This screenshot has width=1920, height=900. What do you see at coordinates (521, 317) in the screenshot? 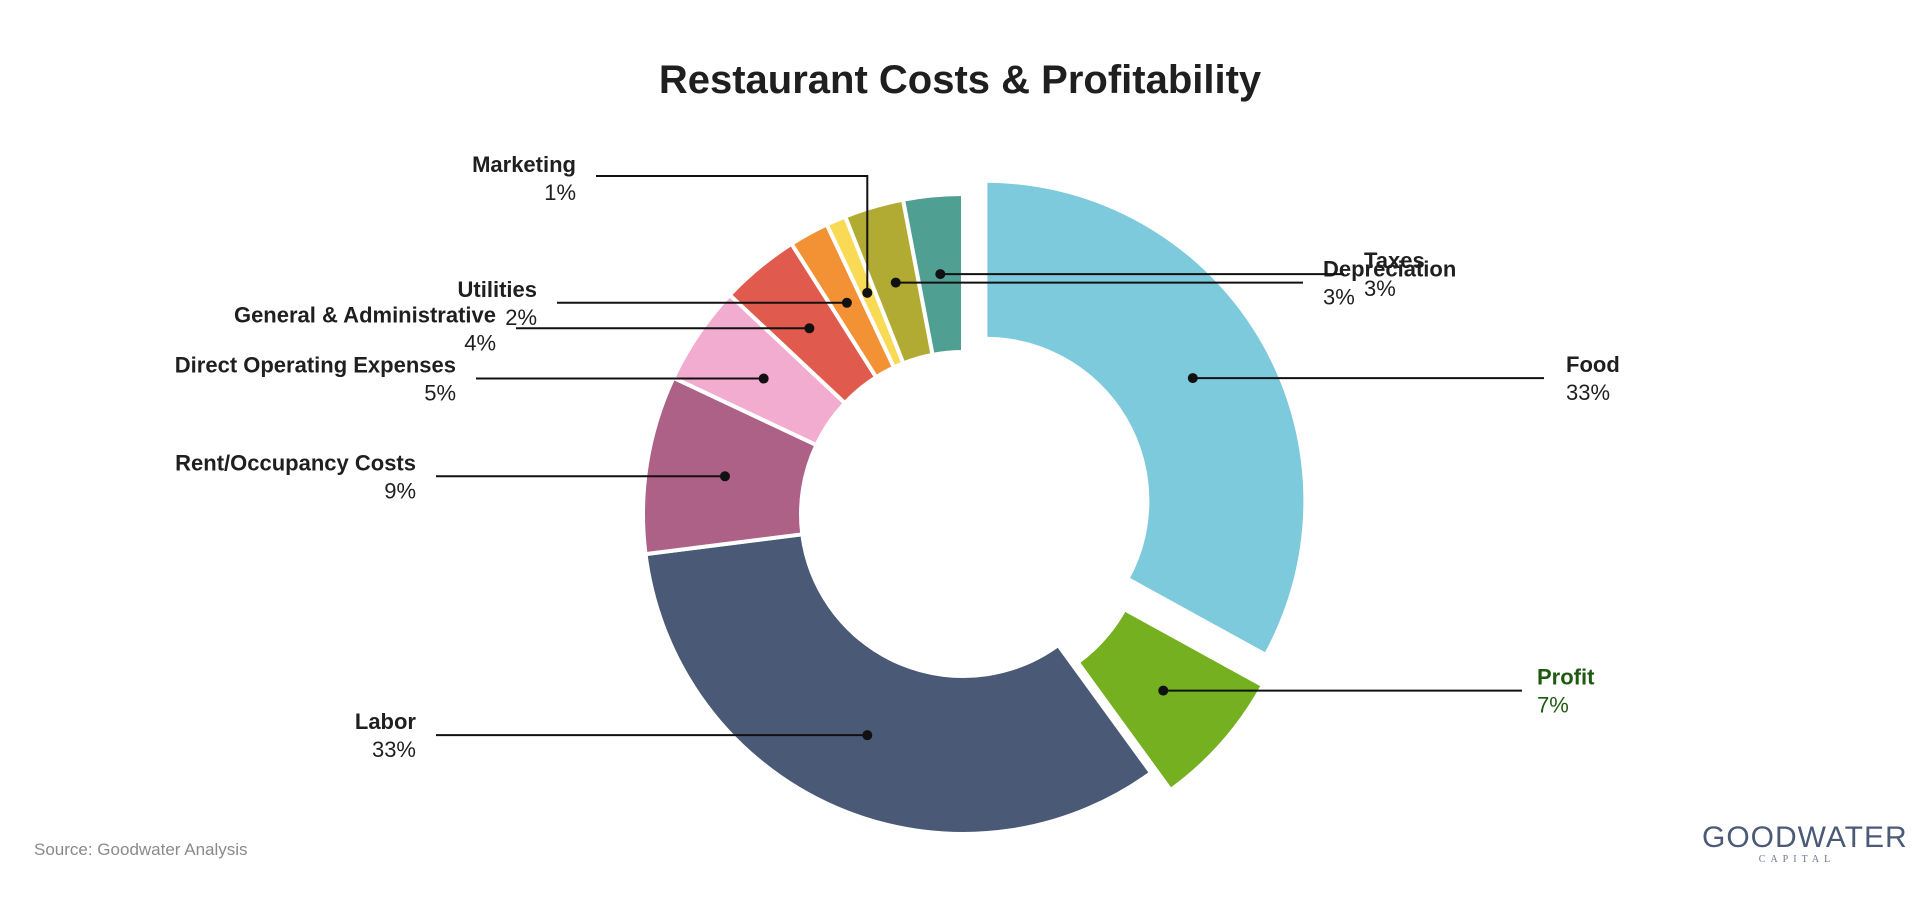
I see `slice-value-utilities: 2%` at bounding box center [521, 317].